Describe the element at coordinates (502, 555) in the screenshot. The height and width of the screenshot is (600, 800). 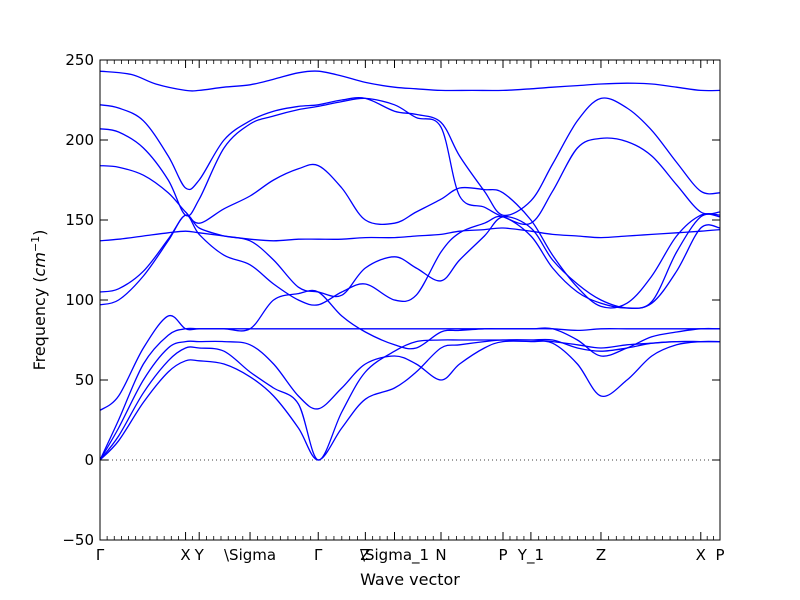
I see `x-tick-label-9: P` at that location.